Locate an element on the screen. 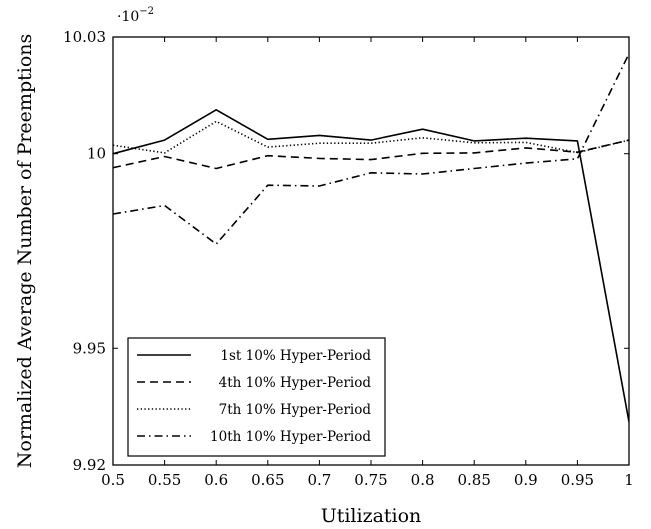 The height and width of the screenshot is (529, 651). x-axis-title: Utilization is located at coordinates (371, 516).